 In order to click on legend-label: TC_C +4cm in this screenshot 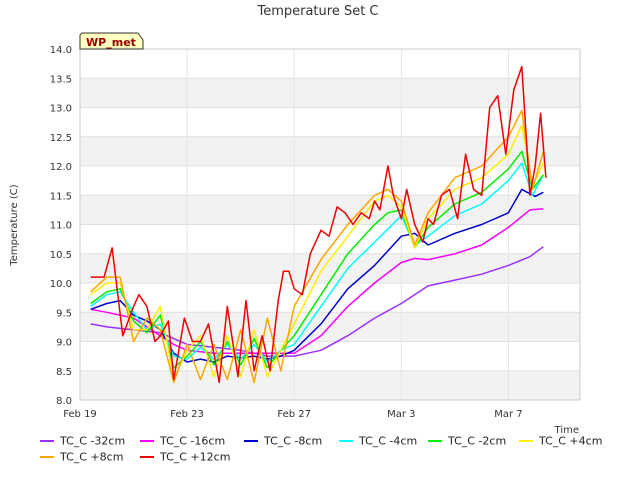, I will do `click(571, 441)`.